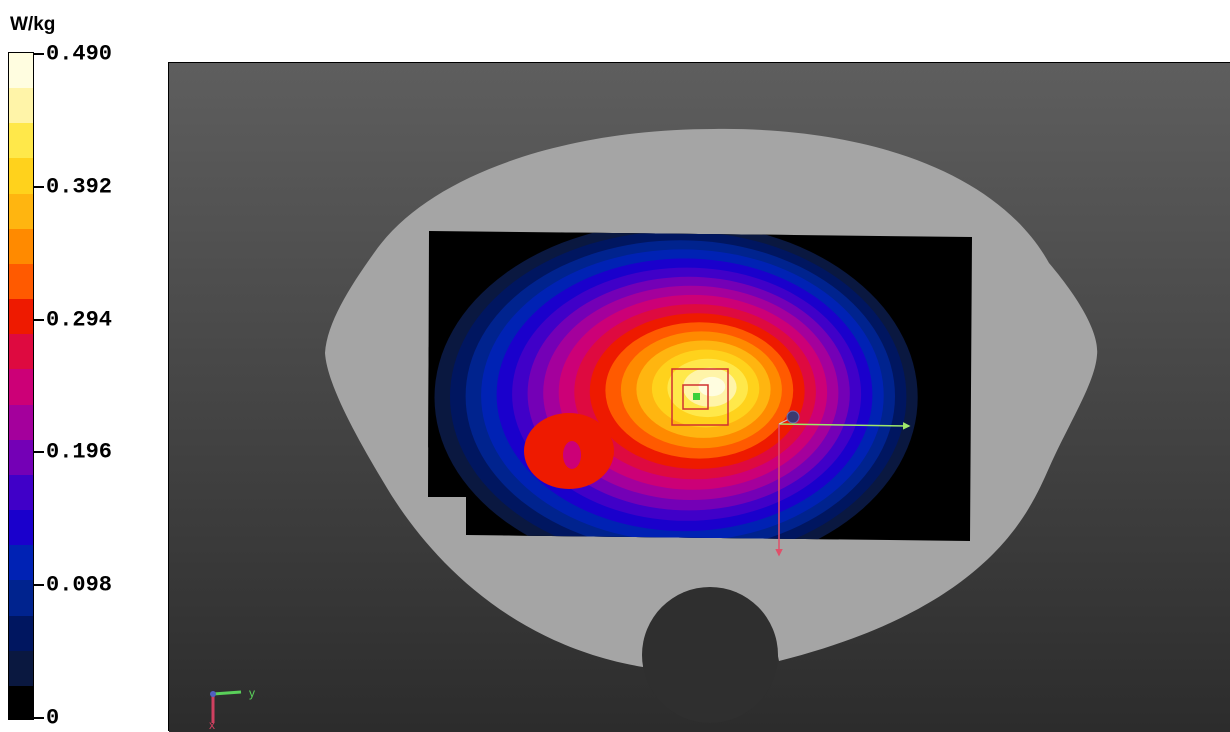 The height and width of the screenshot is (732, 1230). I want to click on probe-axes, so click(843, 483).